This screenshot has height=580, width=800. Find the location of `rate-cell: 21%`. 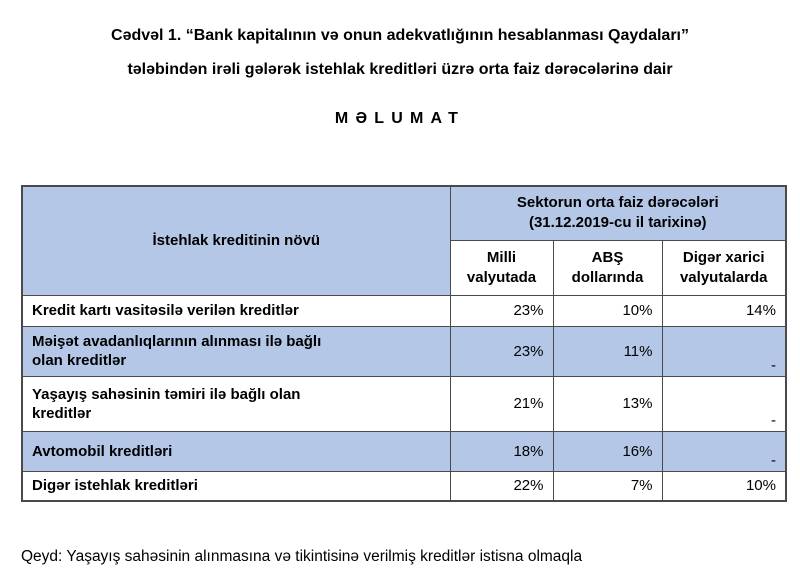

rate-cell: 21% is located at coordinates (501, 403).